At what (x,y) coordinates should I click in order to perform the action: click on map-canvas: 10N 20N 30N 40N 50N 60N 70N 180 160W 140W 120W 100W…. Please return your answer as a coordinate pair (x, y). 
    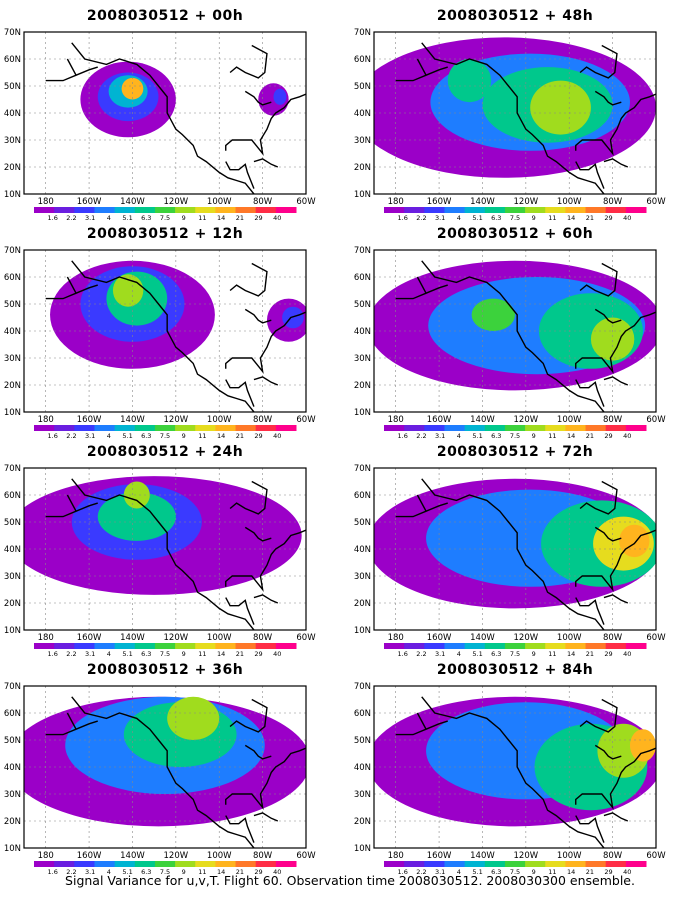
    Looking at the image, I should click on (160, 779).